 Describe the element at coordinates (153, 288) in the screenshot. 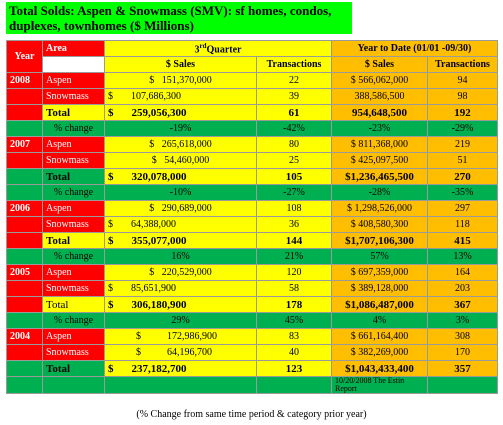

I see `q3-sales-value: 85,651,900` at that location.